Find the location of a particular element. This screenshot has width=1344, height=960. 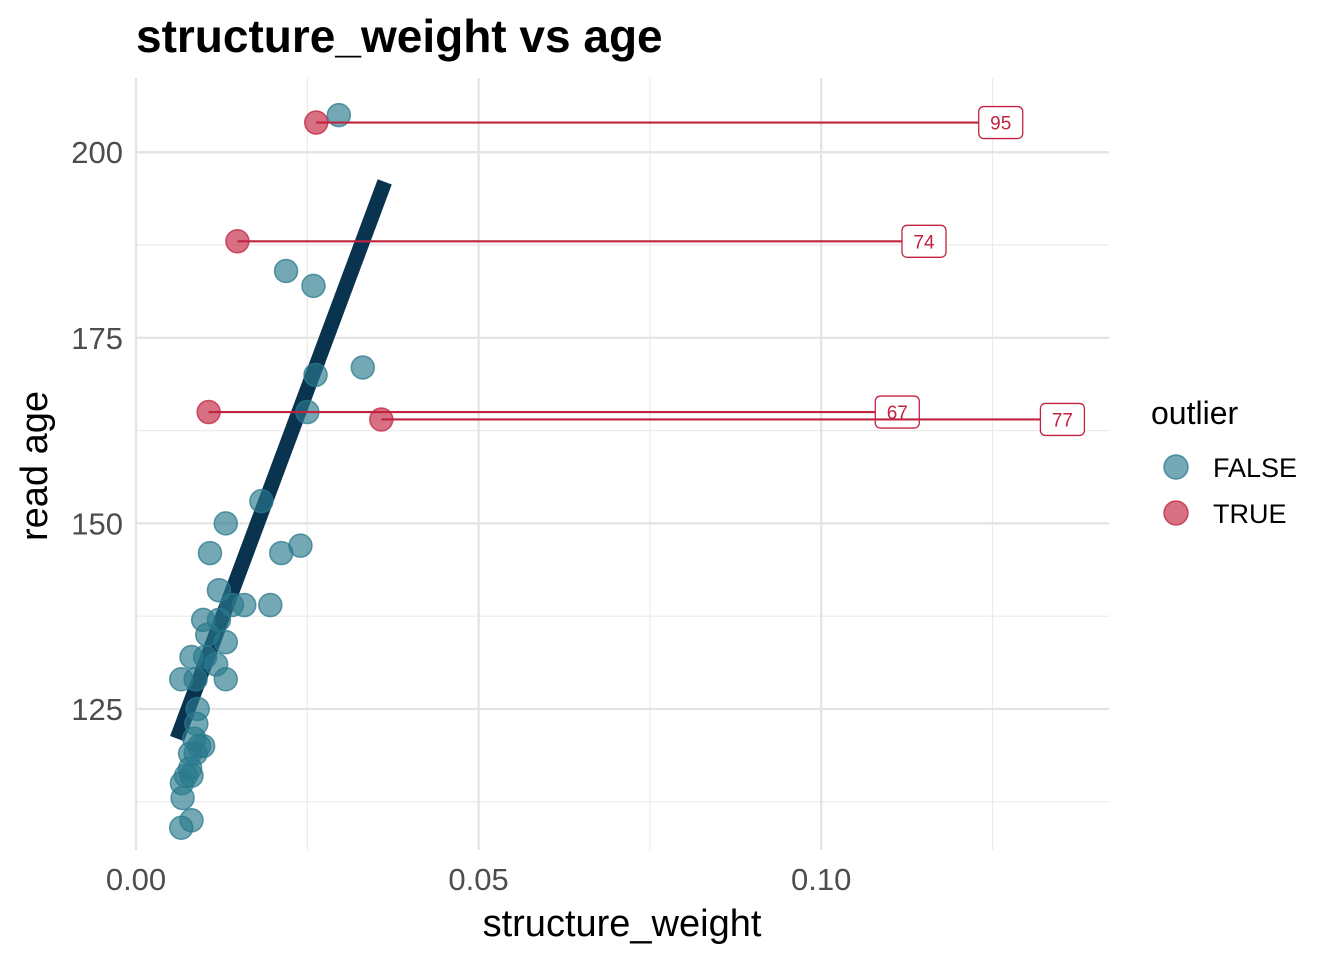

outlier-label: 74 is located at coordinates (924, 242).